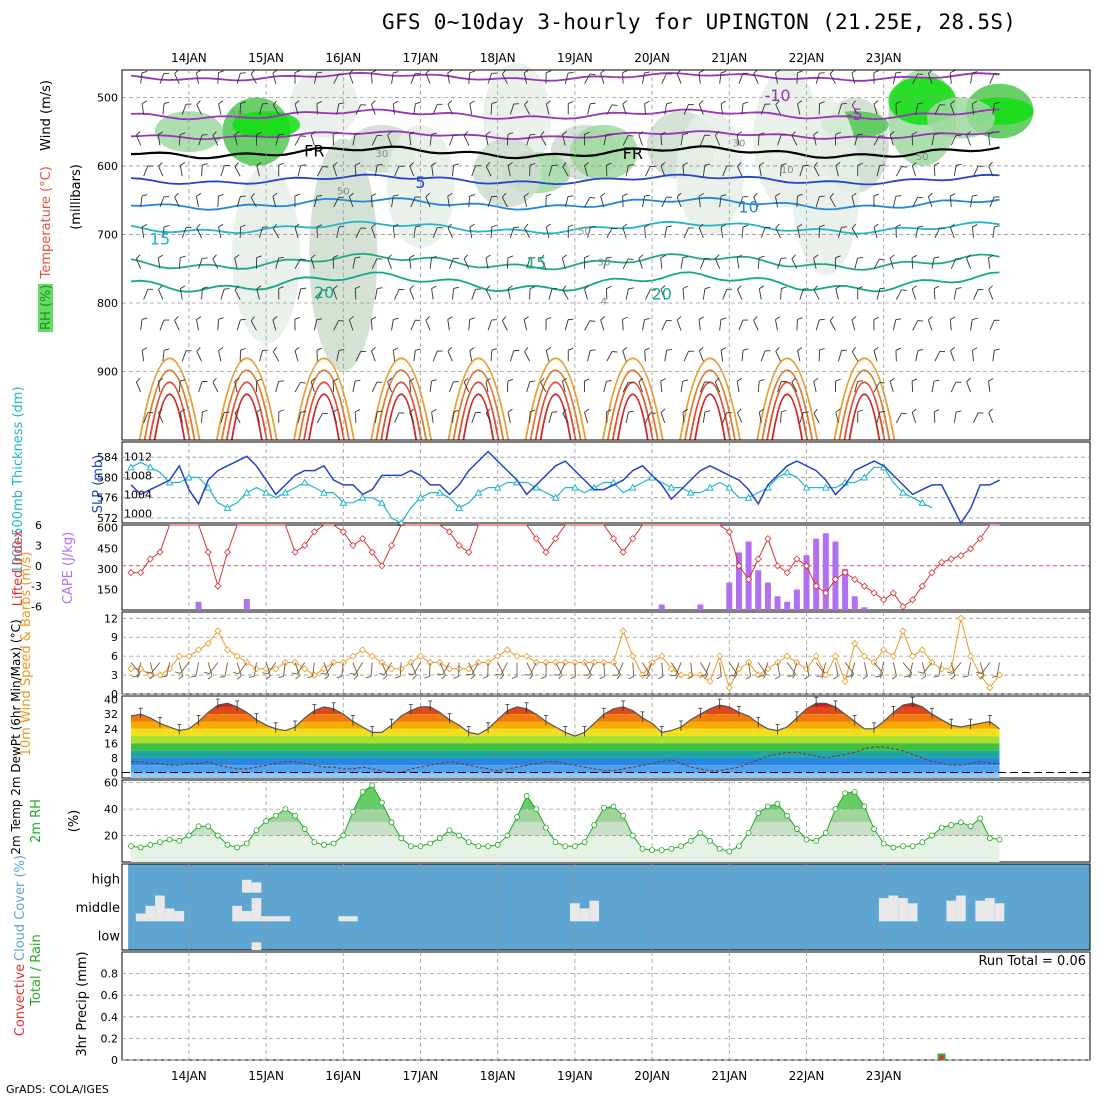  Describe the element at coordinates (36, 970) in the screenshot. I see `precip-ylabel-total: Total / Rain` at that location.